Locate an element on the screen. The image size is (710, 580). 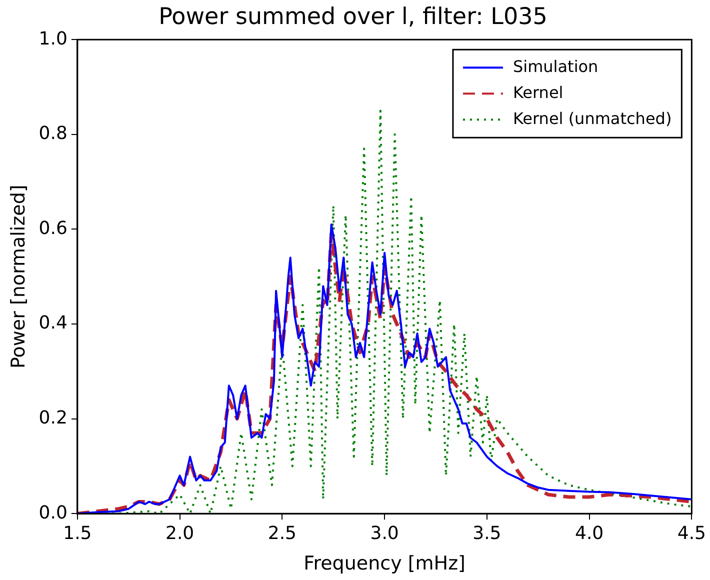
y-tick-label: 0.2 is located at coordinates (53, 417).